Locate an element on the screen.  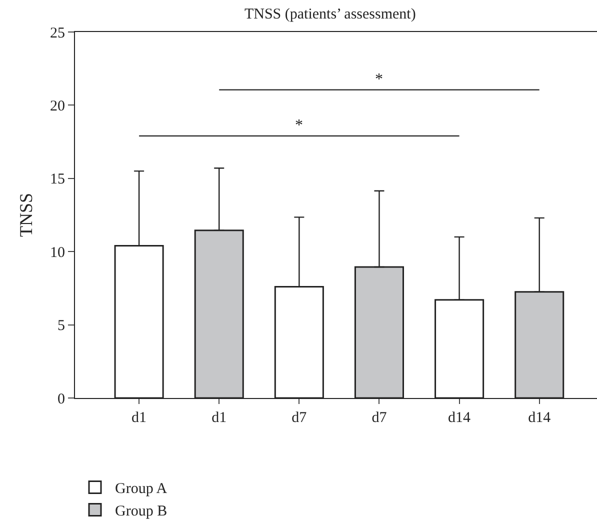
y-tick-label: 5 is located at coordinates (61, 326).